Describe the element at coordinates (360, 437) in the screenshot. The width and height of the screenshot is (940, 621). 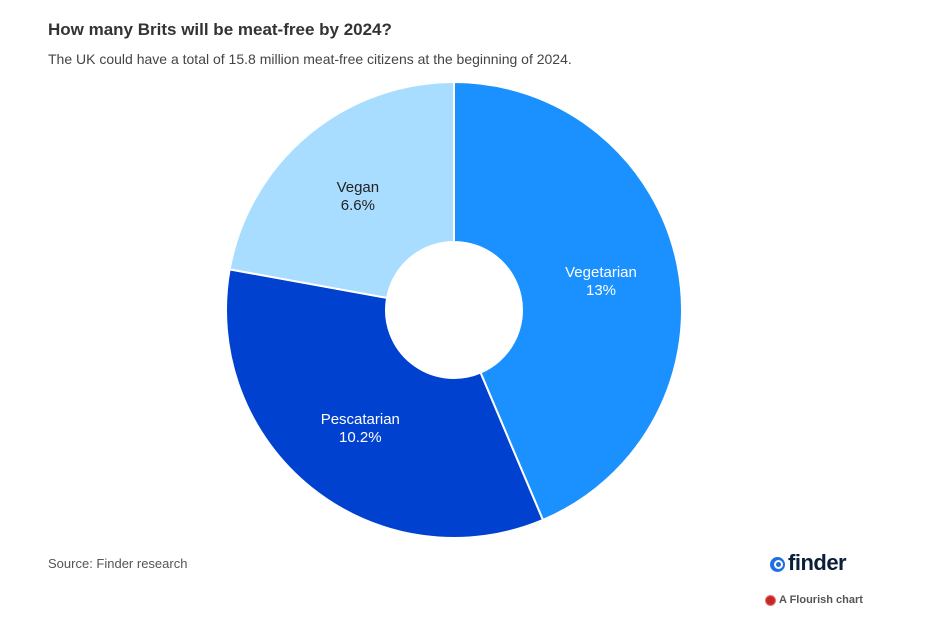
I see `slice-value-pescatarian: 10.2%` at that location.